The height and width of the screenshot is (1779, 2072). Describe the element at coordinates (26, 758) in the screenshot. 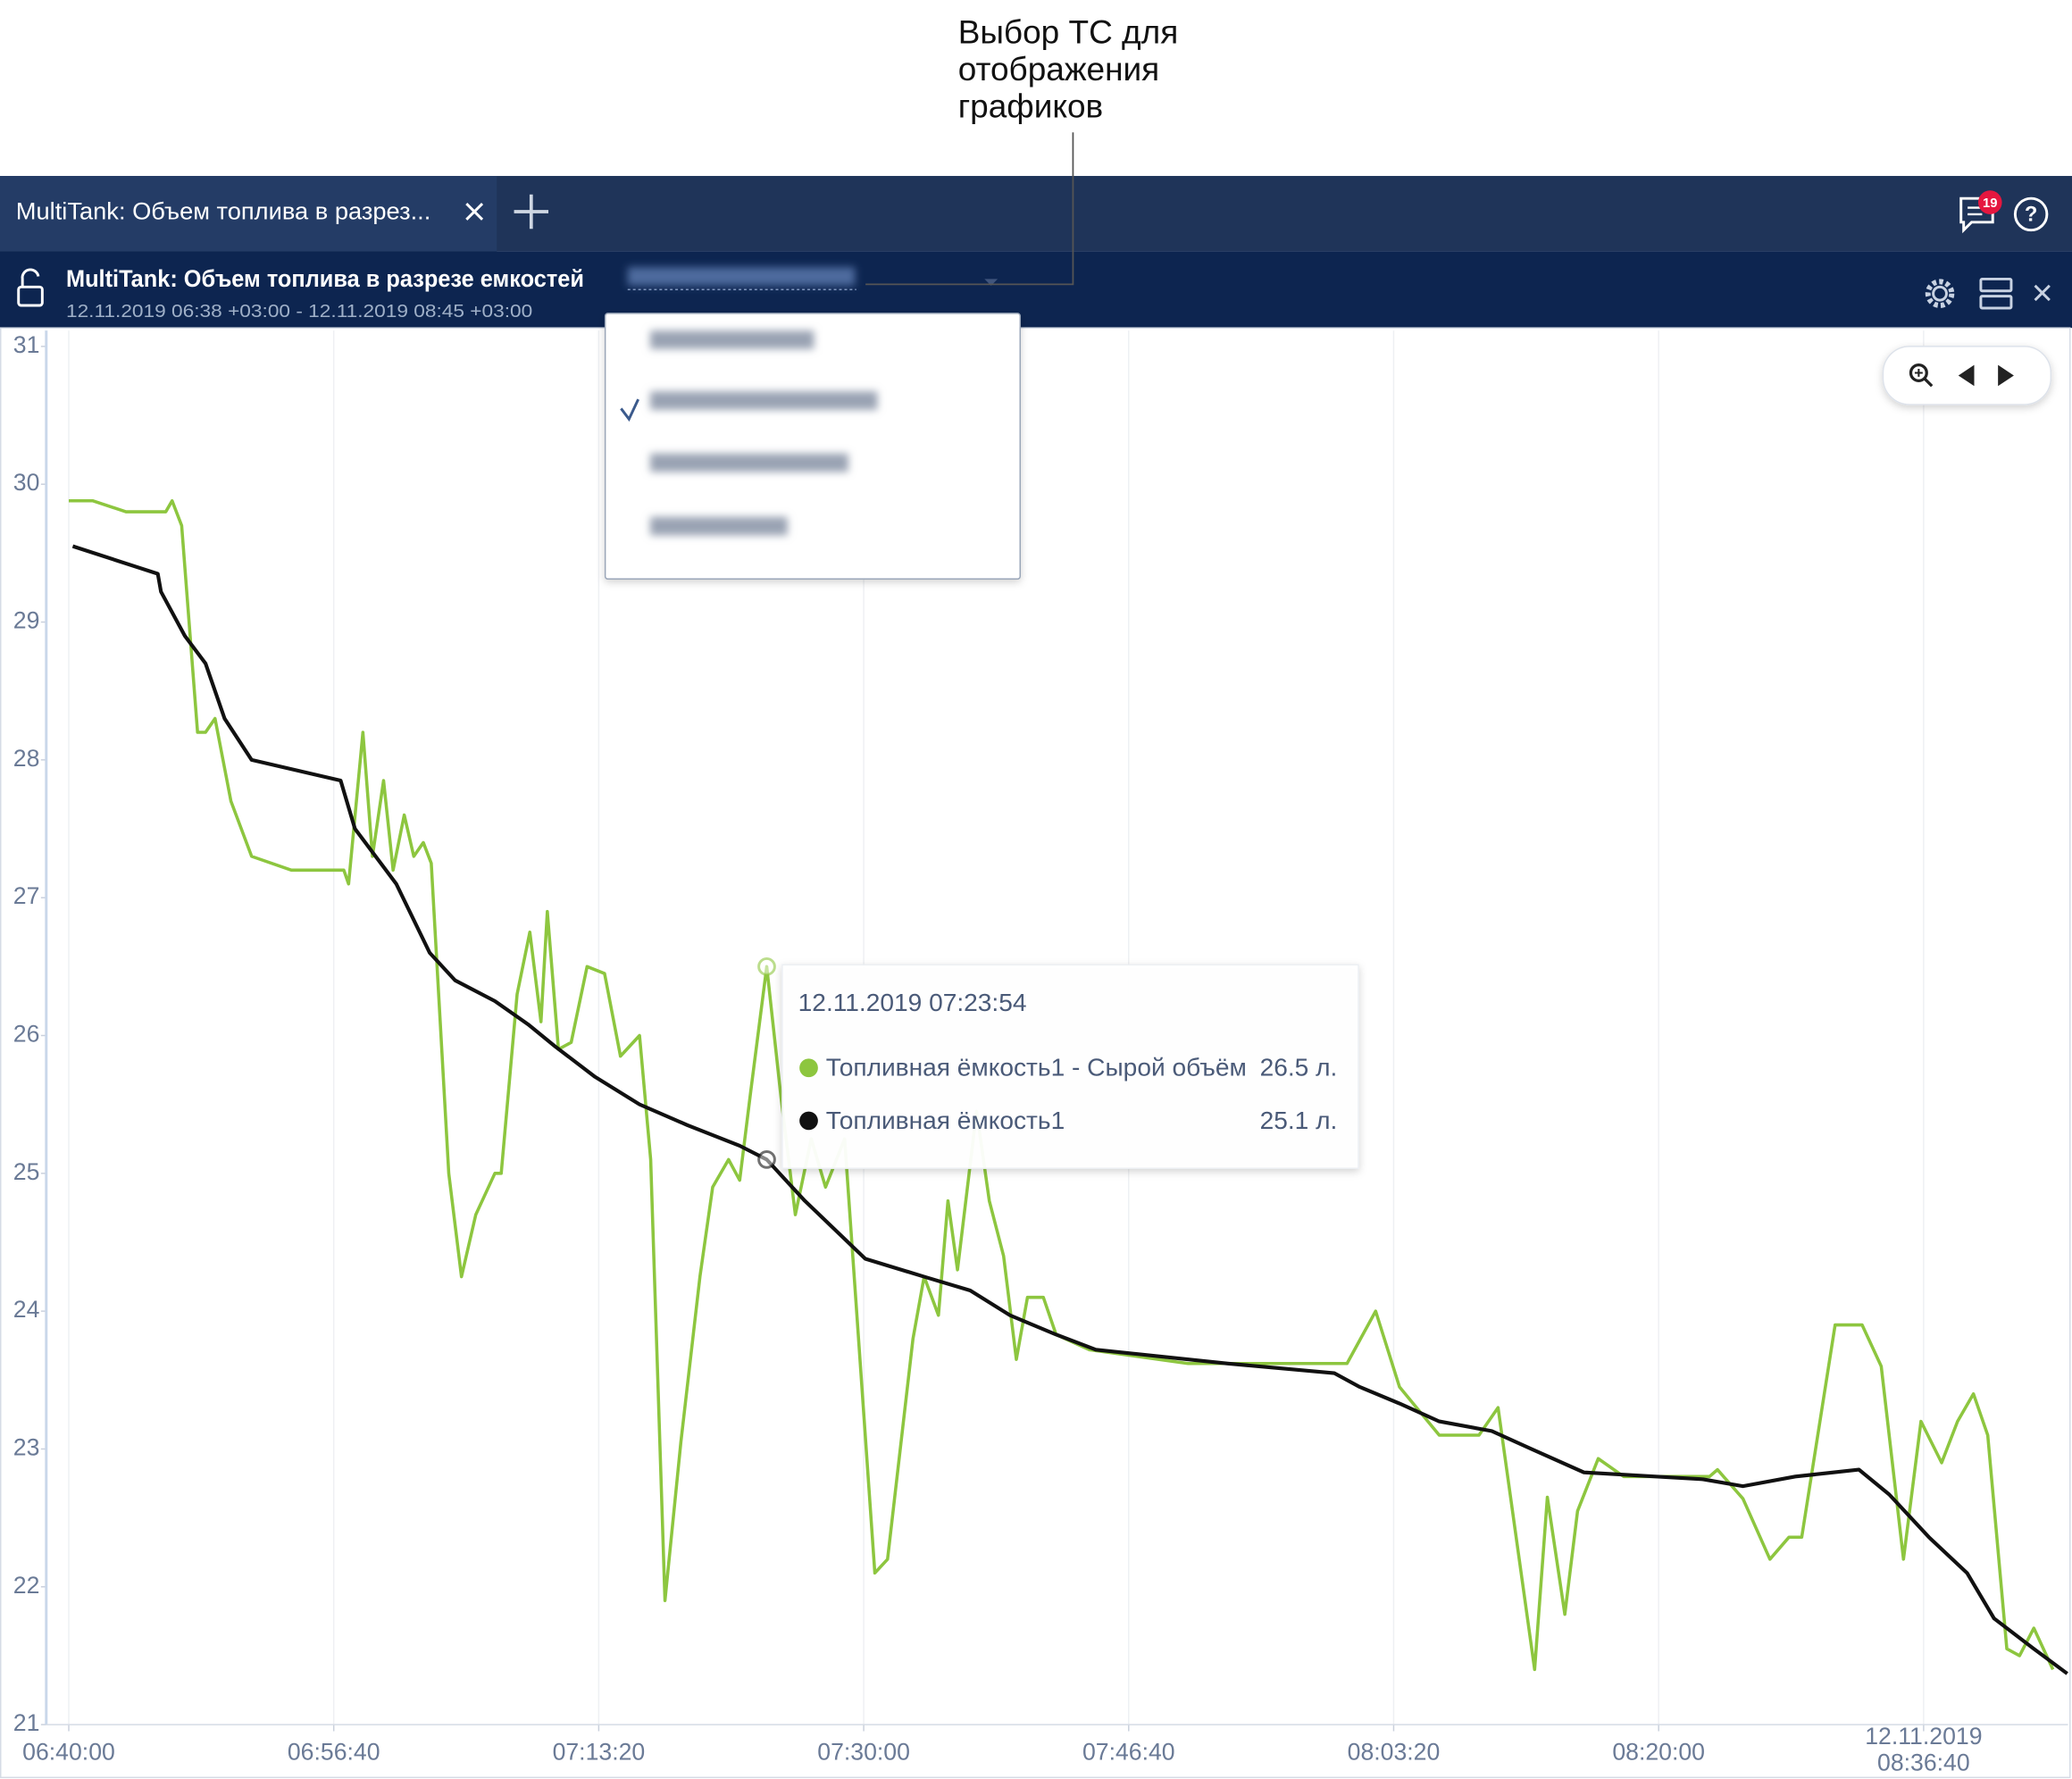

I see `y-tick-label: 28` at that location.